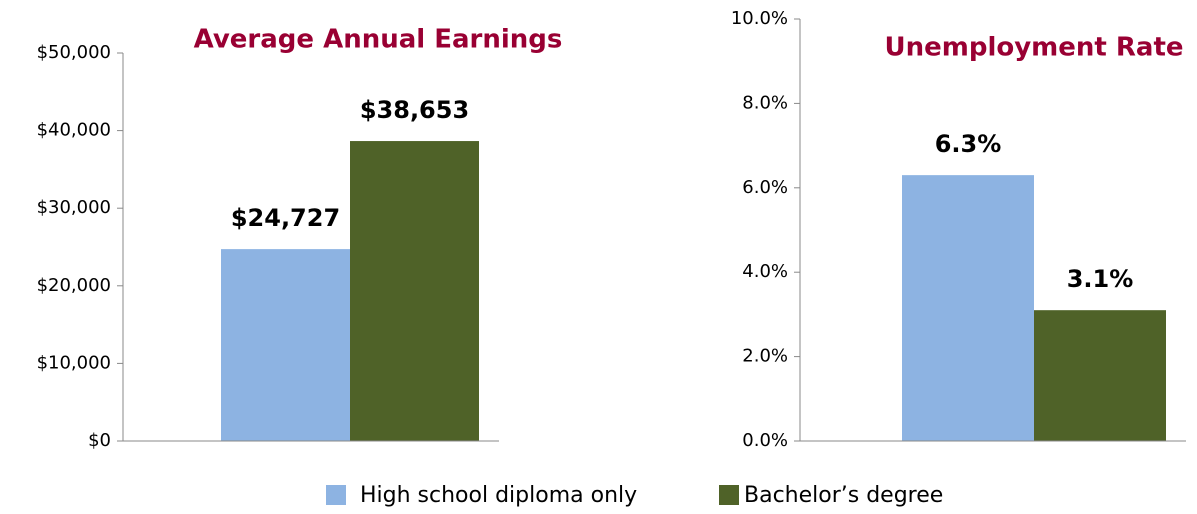 The image size is (1197, 514). Describe the element at coordinates (843, 495) in the screenshot. I see `legend-label: Bachelor’s degree` at that location.